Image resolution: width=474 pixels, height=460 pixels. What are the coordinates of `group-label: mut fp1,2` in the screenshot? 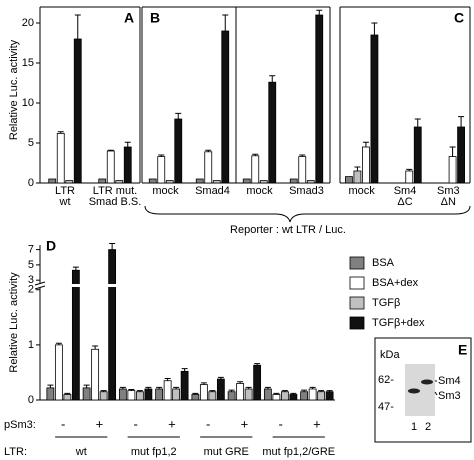 It's located at (154, 452).